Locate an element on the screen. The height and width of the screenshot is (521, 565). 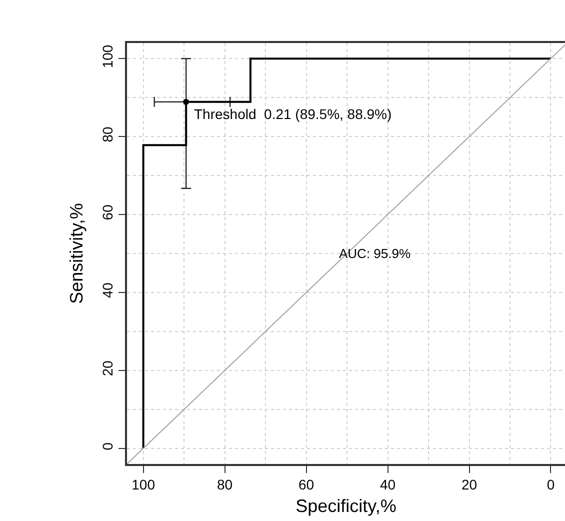
x-tick-label: 100 is located at coordinates (144, 484).